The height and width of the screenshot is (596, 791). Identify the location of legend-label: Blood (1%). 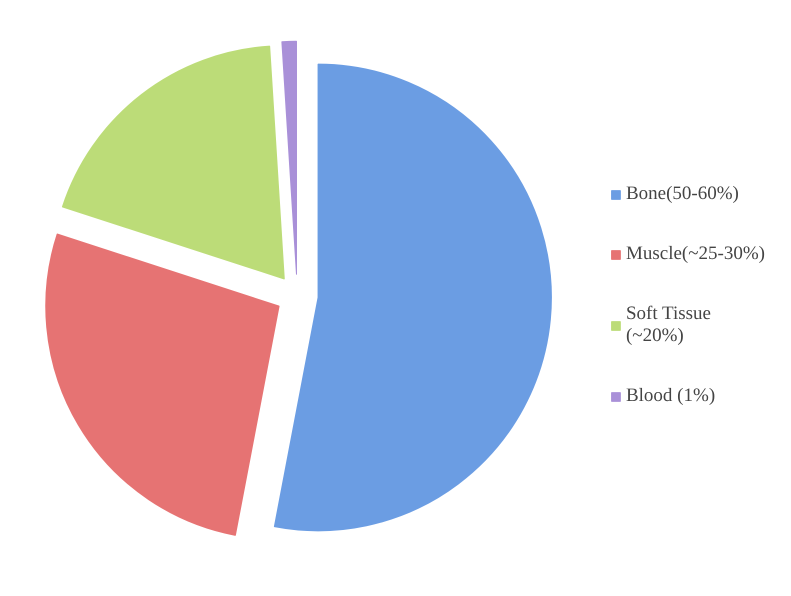
(671, 396).